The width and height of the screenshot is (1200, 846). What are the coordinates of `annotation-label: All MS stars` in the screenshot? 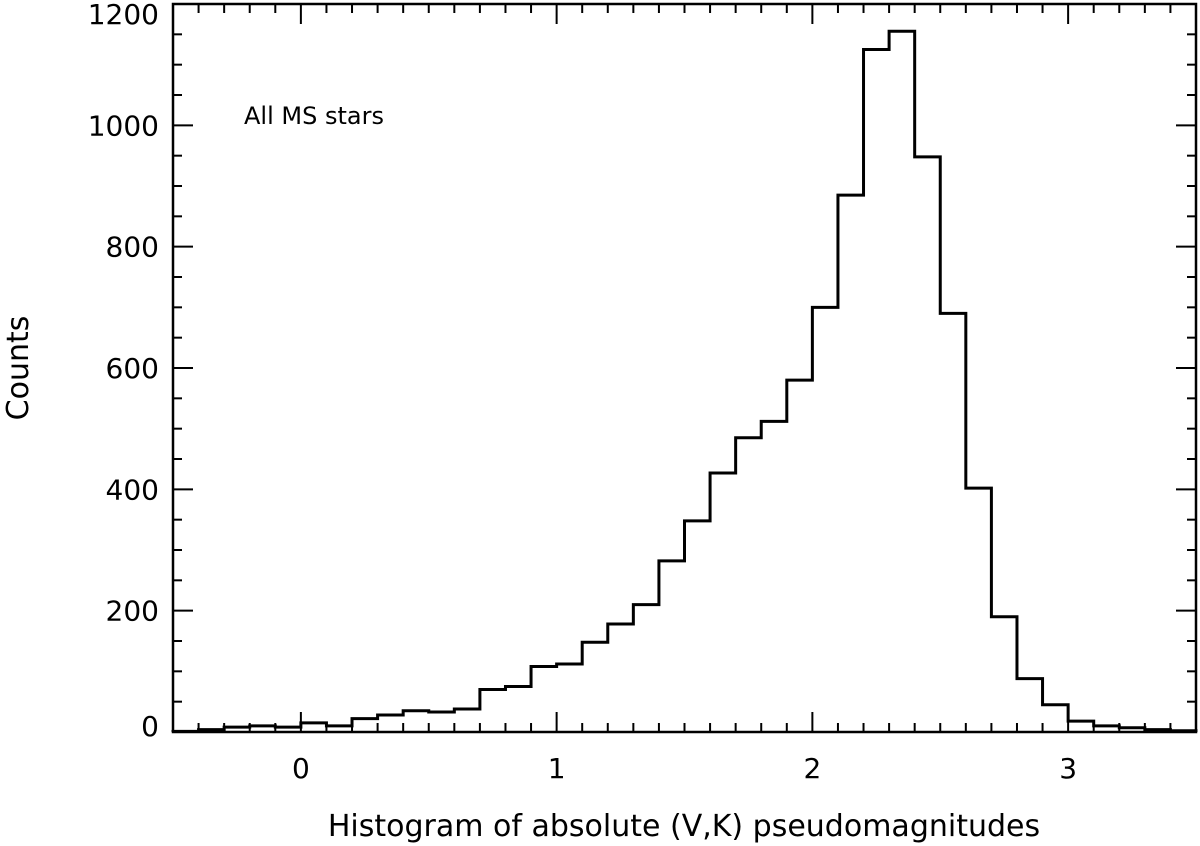 It's located at (314, 116).